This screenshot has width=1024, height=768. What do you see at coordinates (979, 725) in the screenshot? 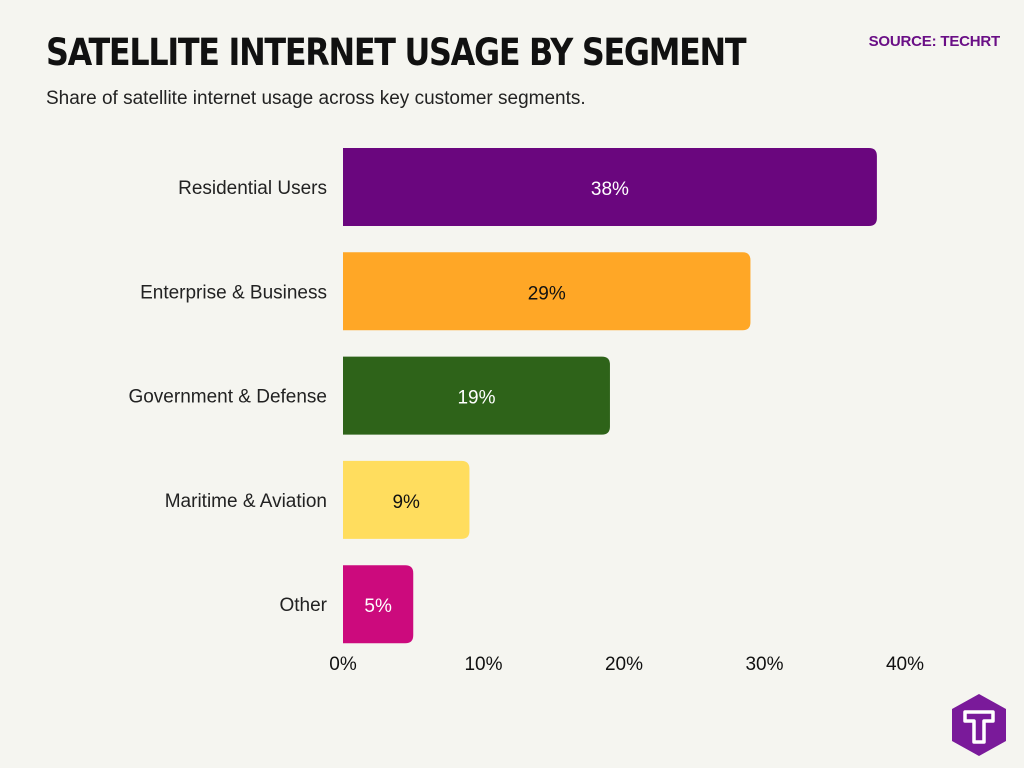
I see `techrt-logo-icon` at bounding box center [979, 725].